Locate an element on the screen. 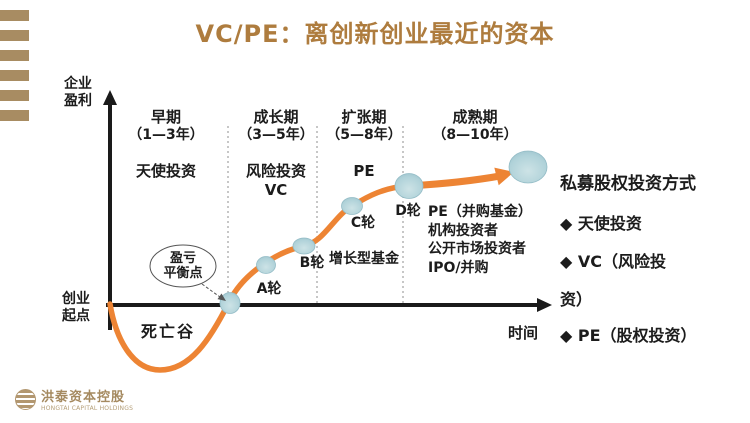  curve-arrowhead is located at coordinates (504, 176).